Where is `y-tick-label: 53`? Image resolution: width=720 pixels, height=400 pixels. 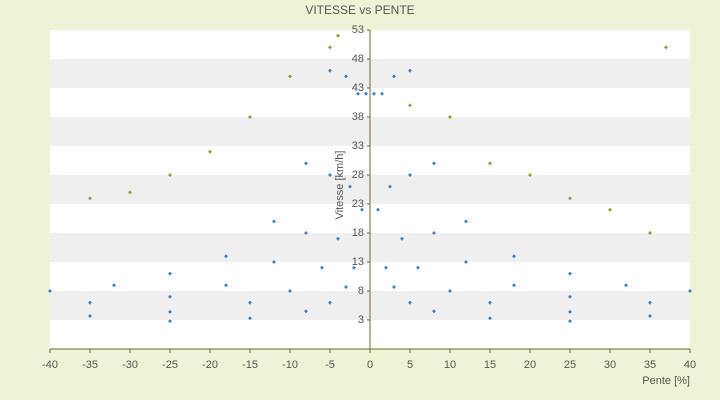
y-tick-label: 53 is located at coordinates (358, 30).